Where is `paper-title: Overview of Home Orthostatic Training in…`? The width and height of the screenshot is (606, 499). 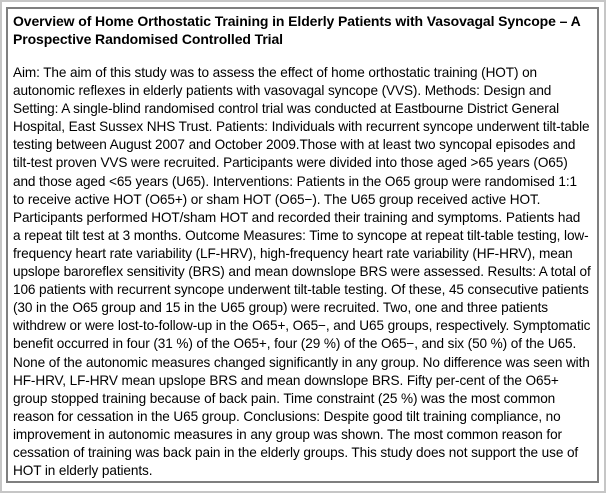
paper-title: Overview of Home Orthostatic Training in… is located at coordinates (297, 30).